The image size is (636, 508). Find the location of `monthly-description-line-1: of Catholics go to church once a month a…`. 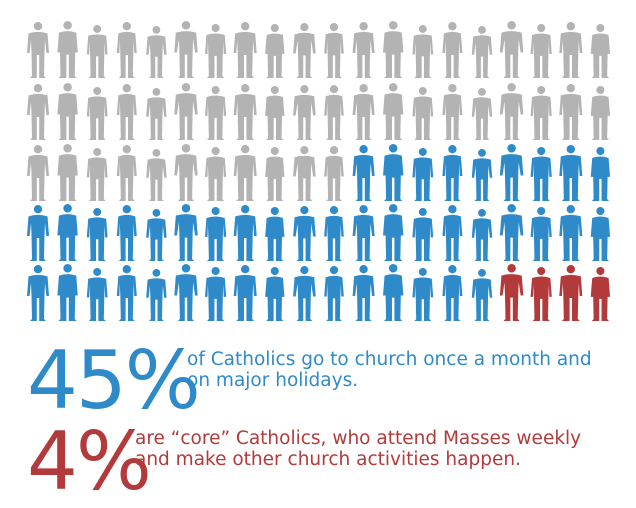

monthly-description-line-1: of Catholics go to church once a month a… is located at coordinates (389, 359).